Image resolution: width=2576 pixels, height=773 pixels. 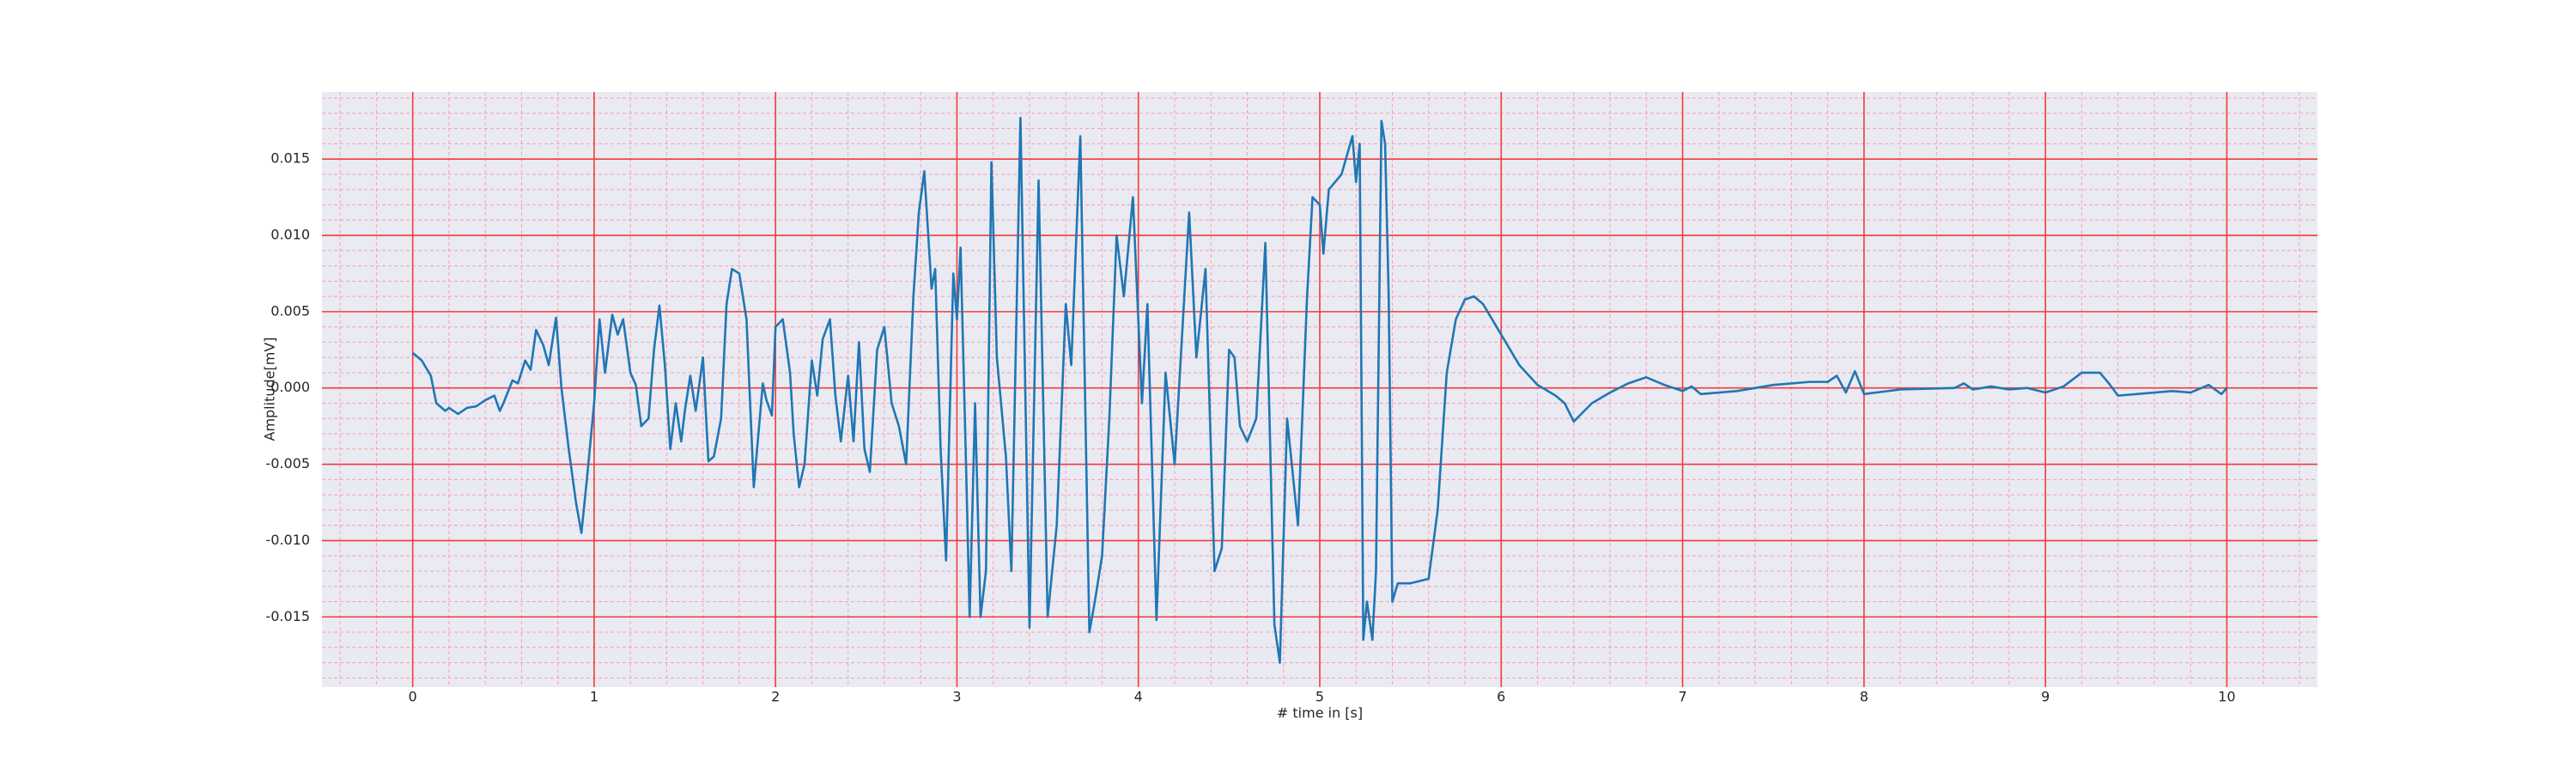 I want to click on x-tick-label: 3, so click(x=957, y=697).